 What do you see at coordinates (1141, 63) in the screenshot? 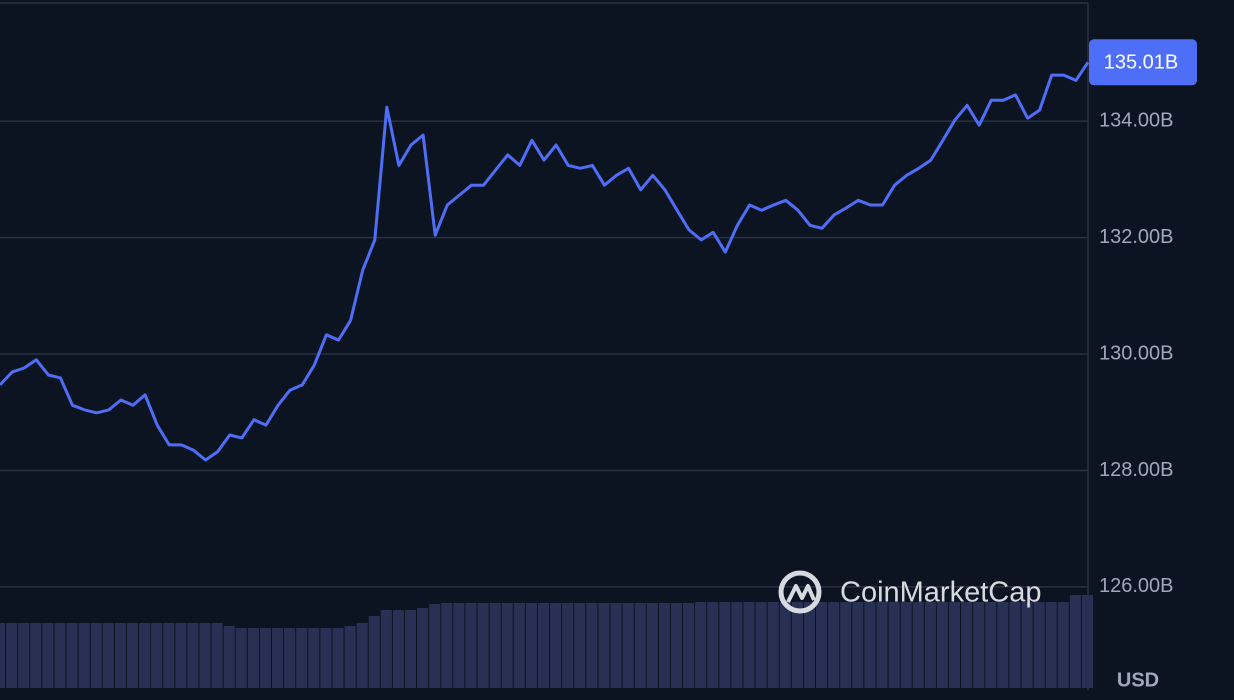
I see `current-value-label: 135.01B` at bounding box center [1141, 63].